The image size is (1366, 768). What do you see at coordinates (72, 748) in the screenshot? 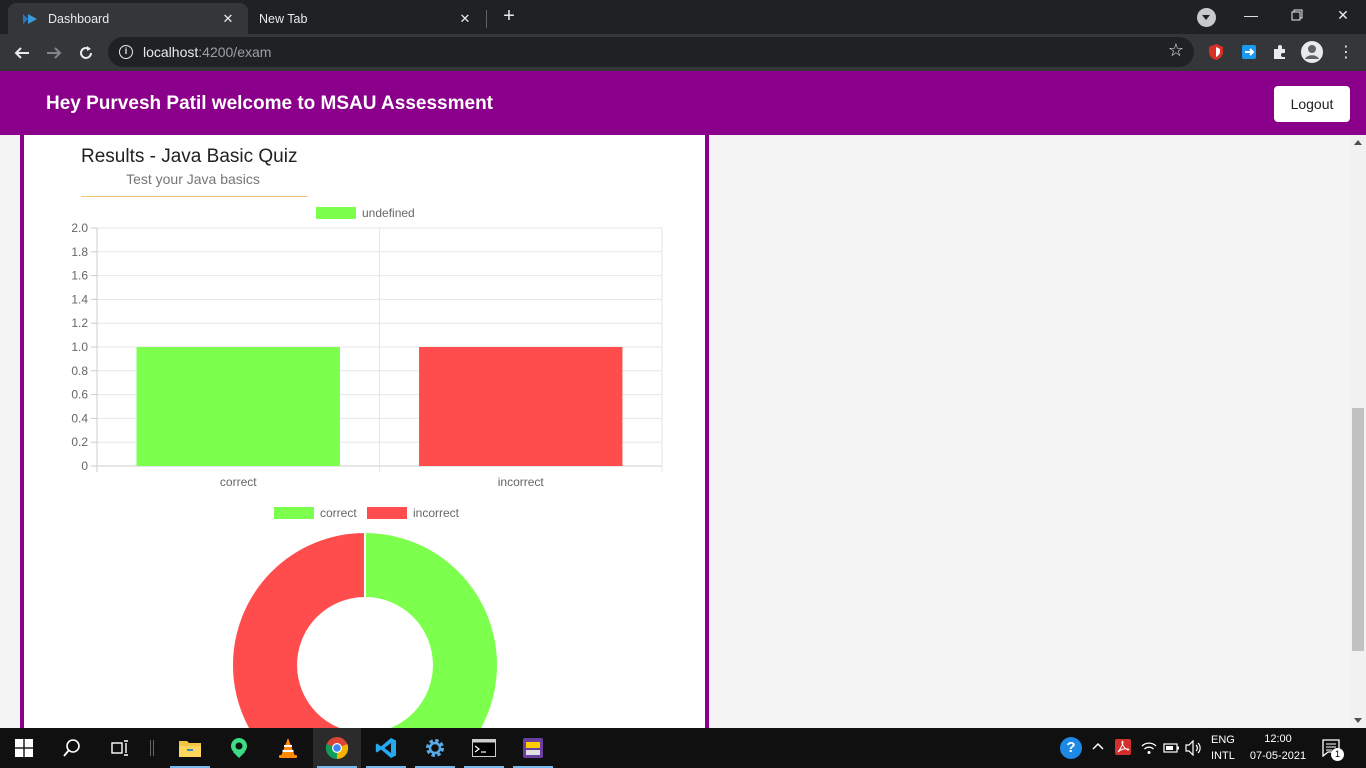
I see `search-icon` at bounding box center [72, 748].